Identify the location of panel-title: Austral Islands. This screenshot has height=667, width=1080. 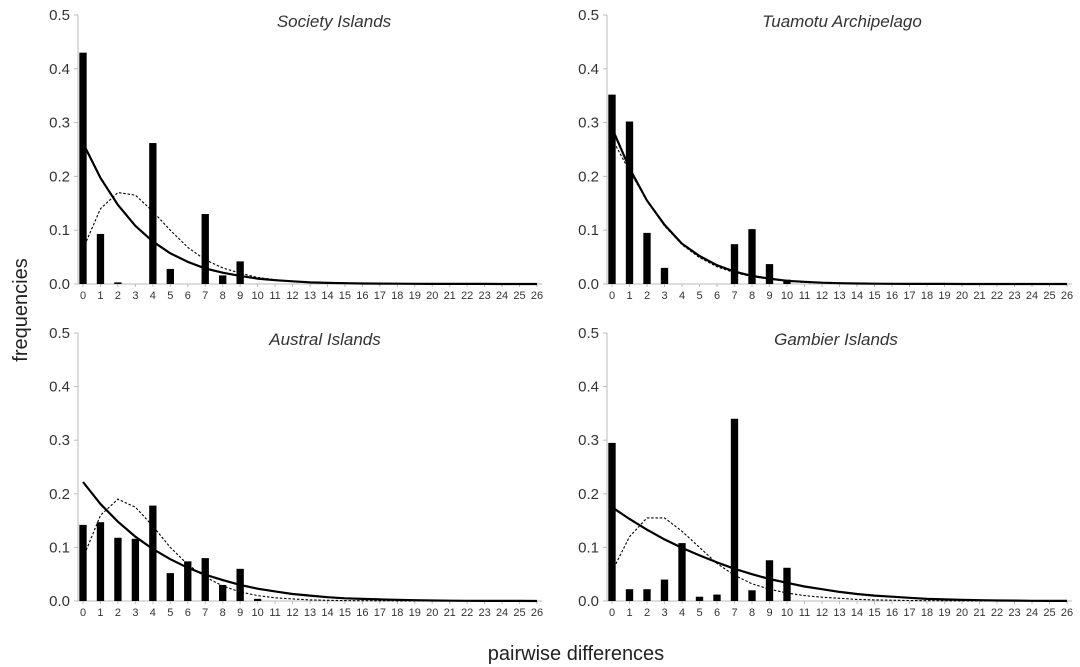
(324, 339).